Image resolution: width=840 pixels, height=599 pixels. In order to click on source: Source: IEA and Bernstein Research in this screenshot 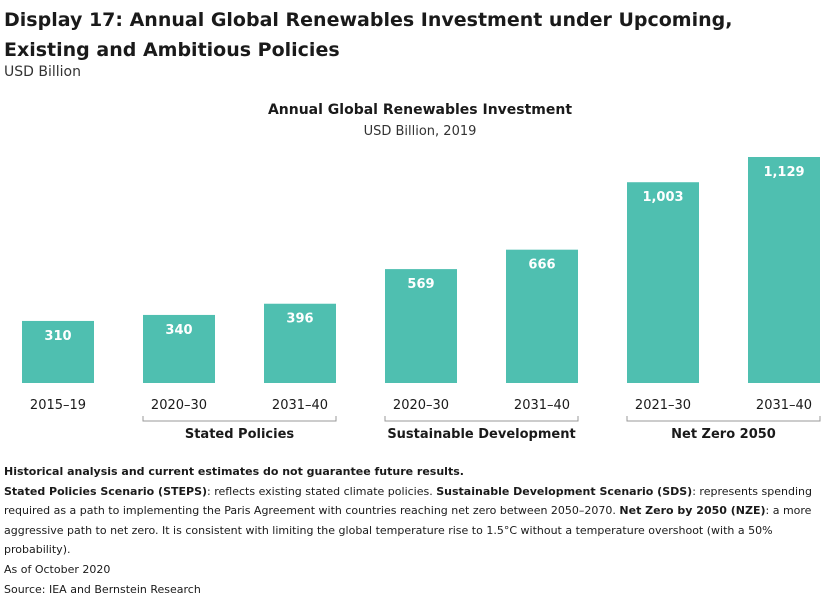, I will do `click(102, 589)`.